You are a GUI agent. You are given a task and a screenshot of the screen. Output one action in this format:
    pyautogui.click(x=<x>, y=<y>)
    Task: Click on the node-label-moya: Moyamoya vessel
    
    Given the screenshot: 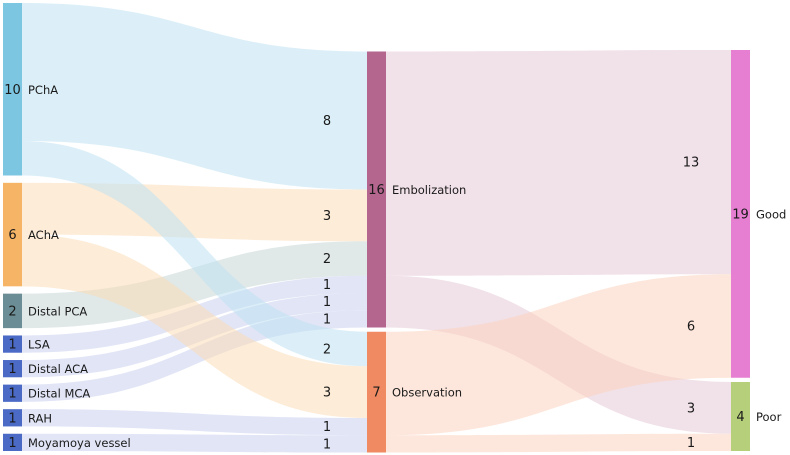 What is the action you would take?
    pyautogui.click(x=79, y=443)
    